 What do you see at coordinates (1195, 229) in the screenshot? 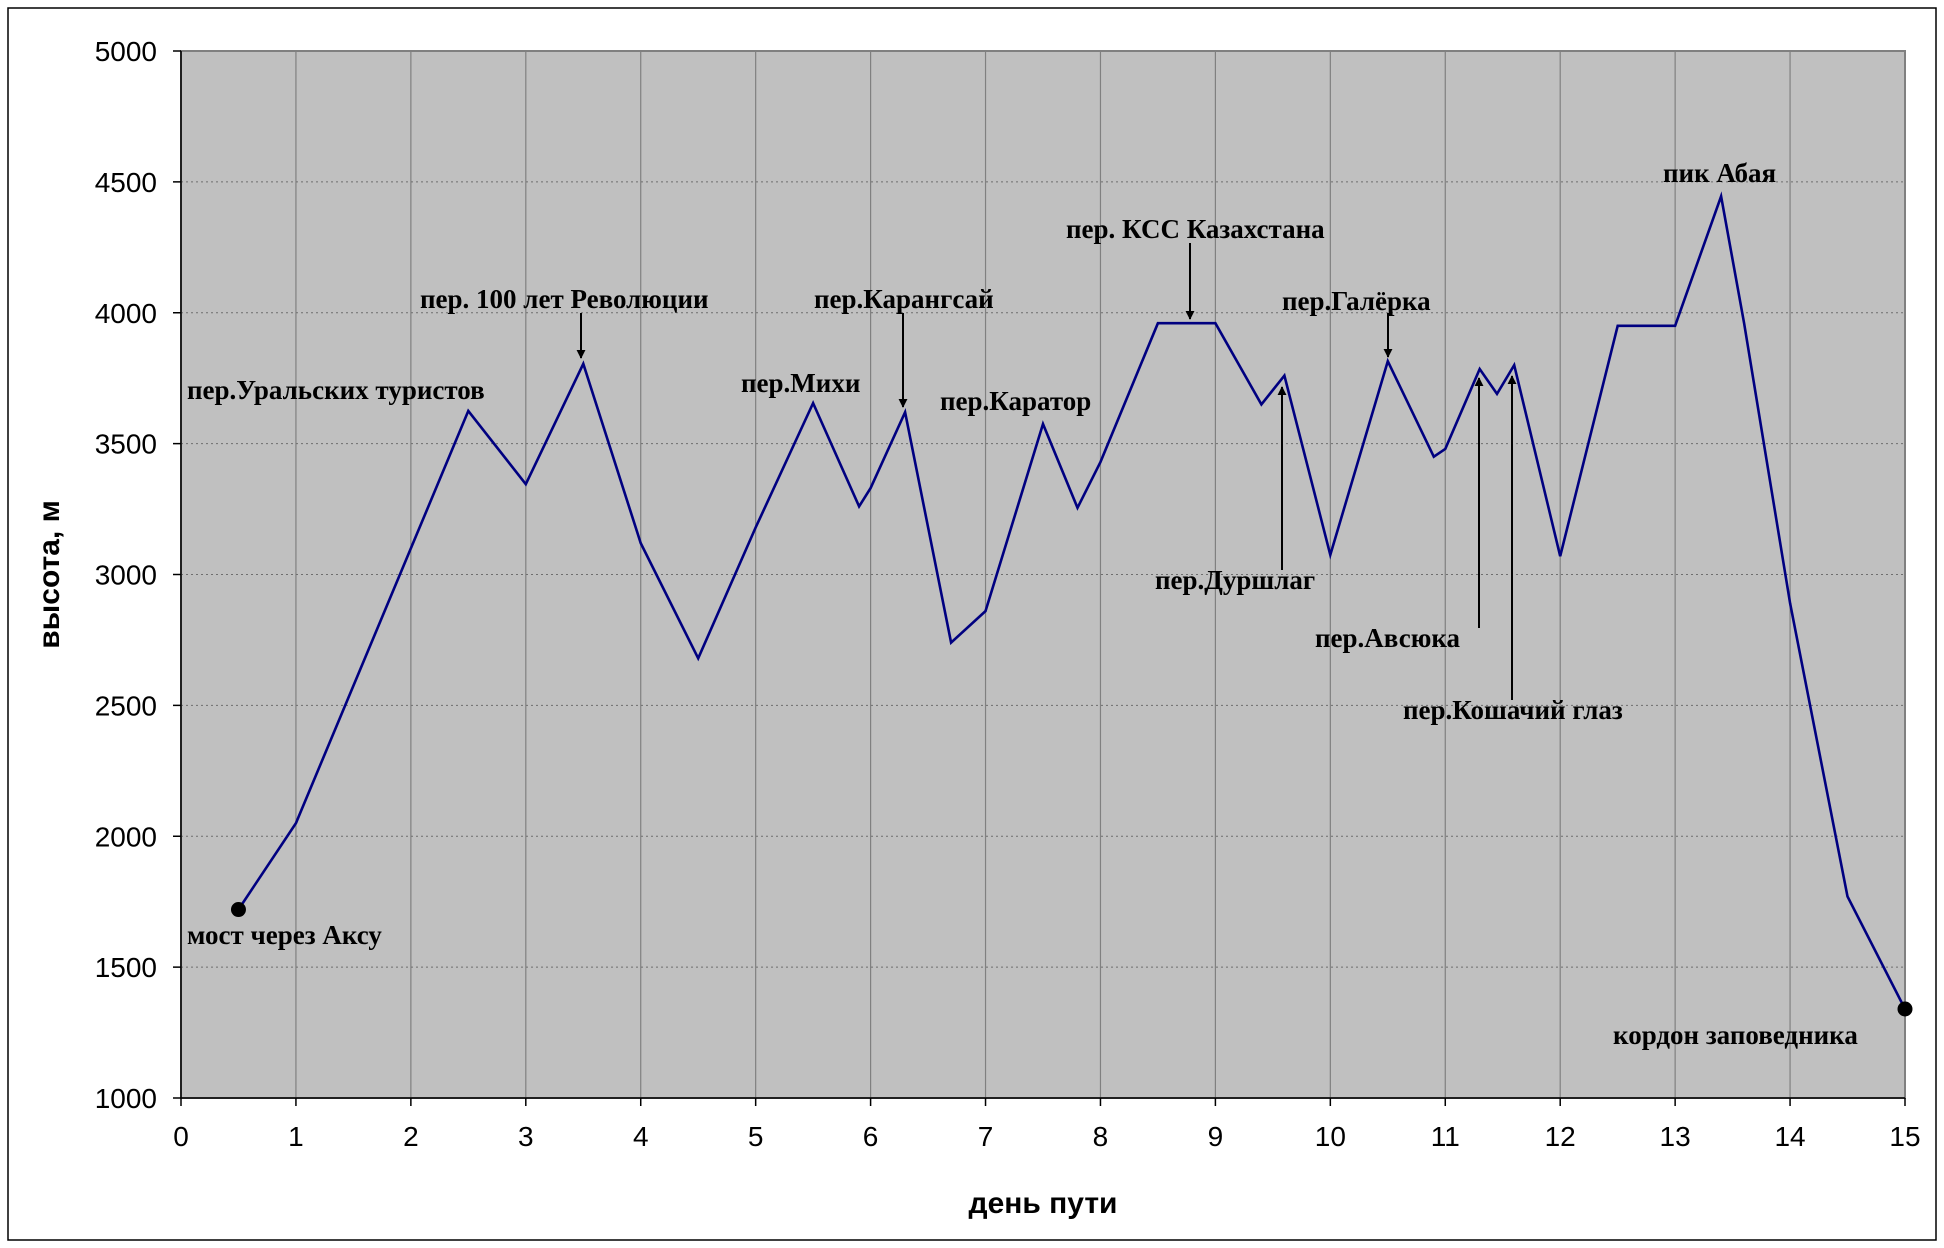
I see `annotation-label: пер. КСС Казахстана` at bounding box center [1195, 229].